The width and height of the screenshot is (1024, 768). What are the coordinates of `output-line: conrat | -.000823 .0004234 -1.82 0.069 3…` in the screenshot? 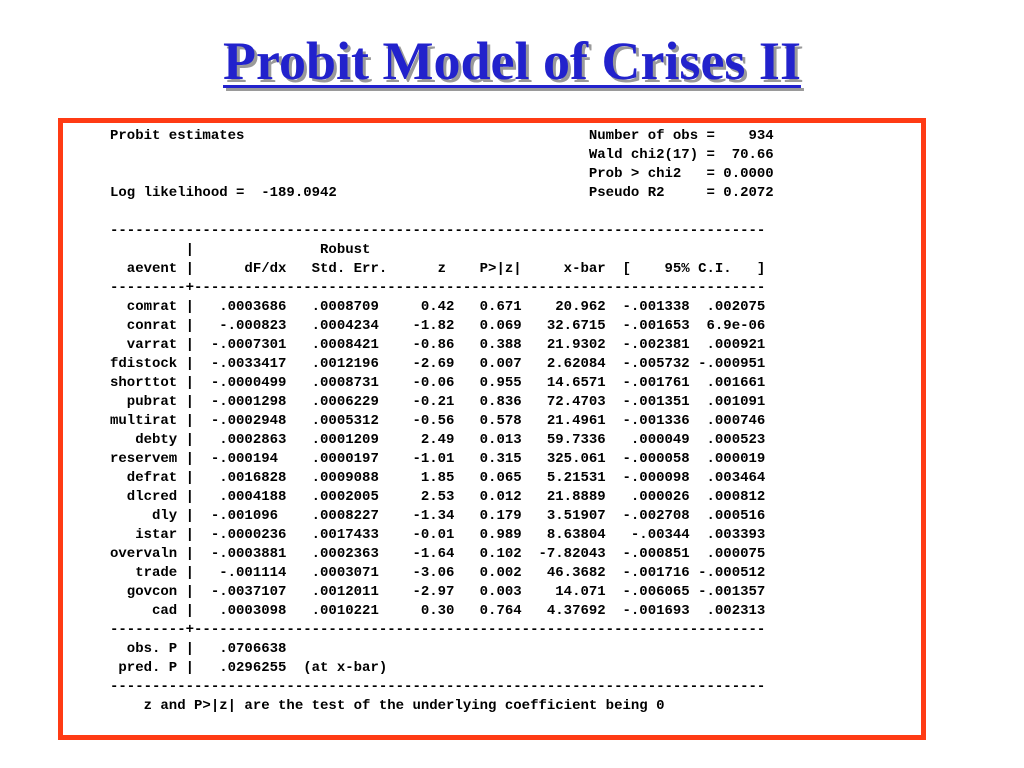 It's located at (438, 326).